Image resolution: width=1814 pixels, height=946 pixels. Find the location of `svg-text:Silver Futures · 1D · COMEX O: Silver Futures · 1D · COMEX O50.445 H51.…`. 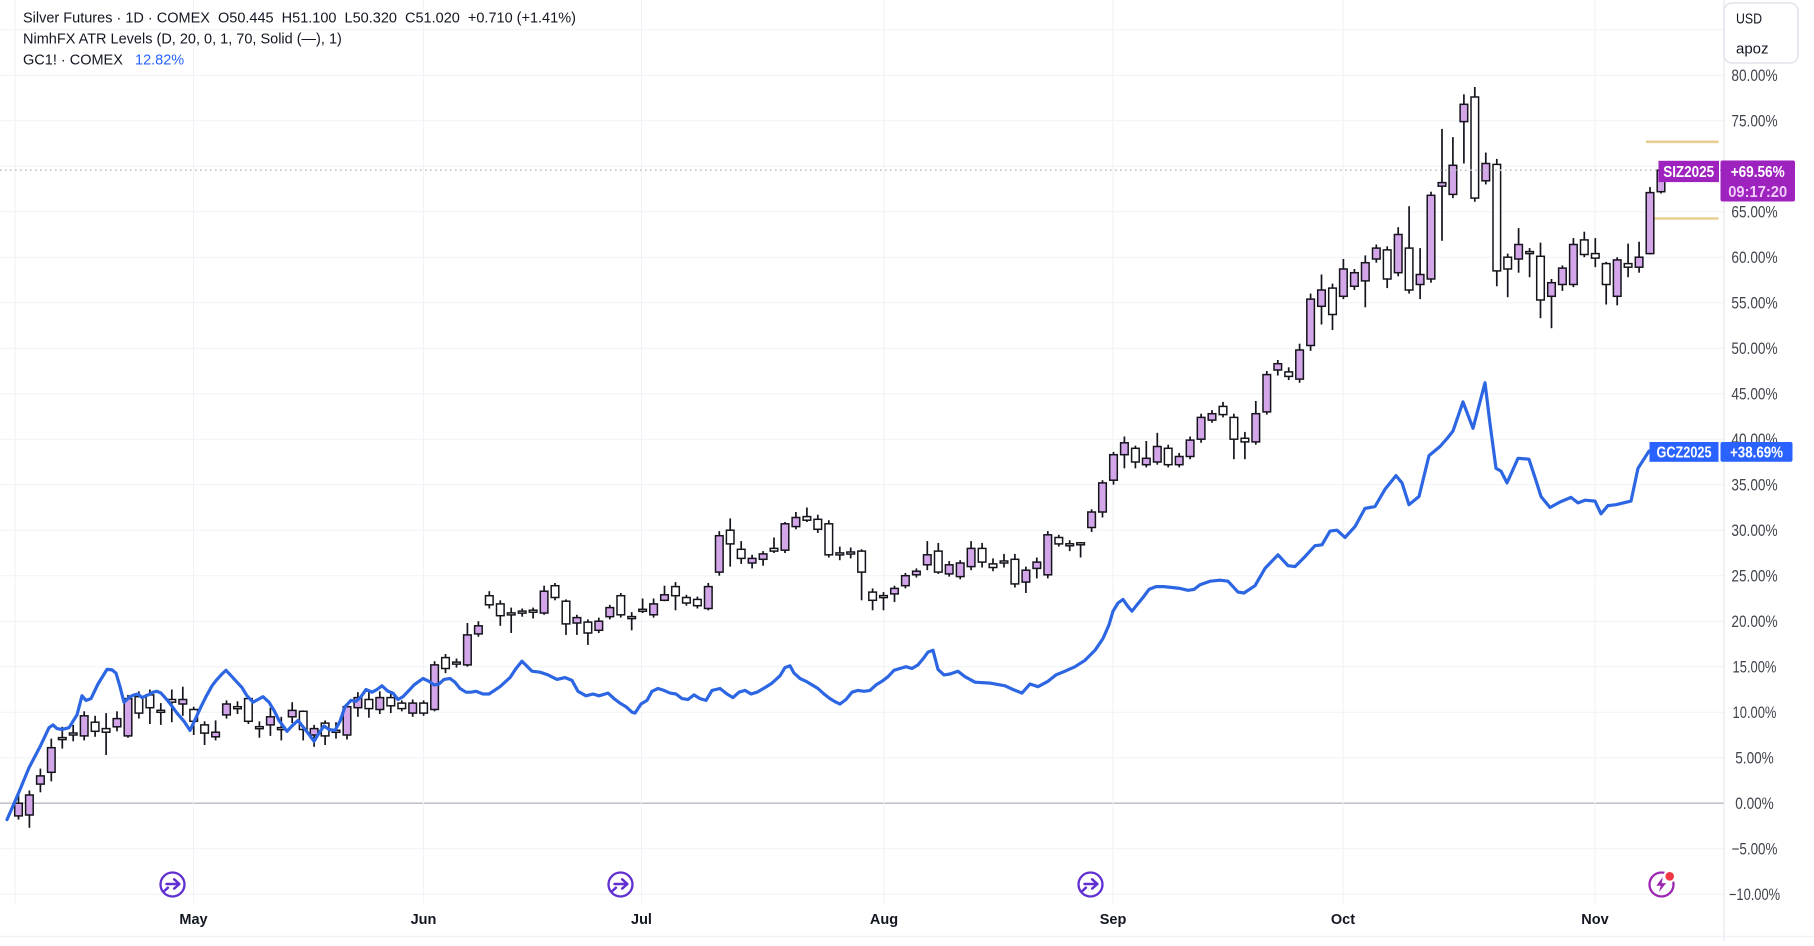

svg-text:Silver Futures · 1D · COMEX O: Silver Futures · 1D · COMEX O50.445 H51.… is located at coordinates (299, 19).